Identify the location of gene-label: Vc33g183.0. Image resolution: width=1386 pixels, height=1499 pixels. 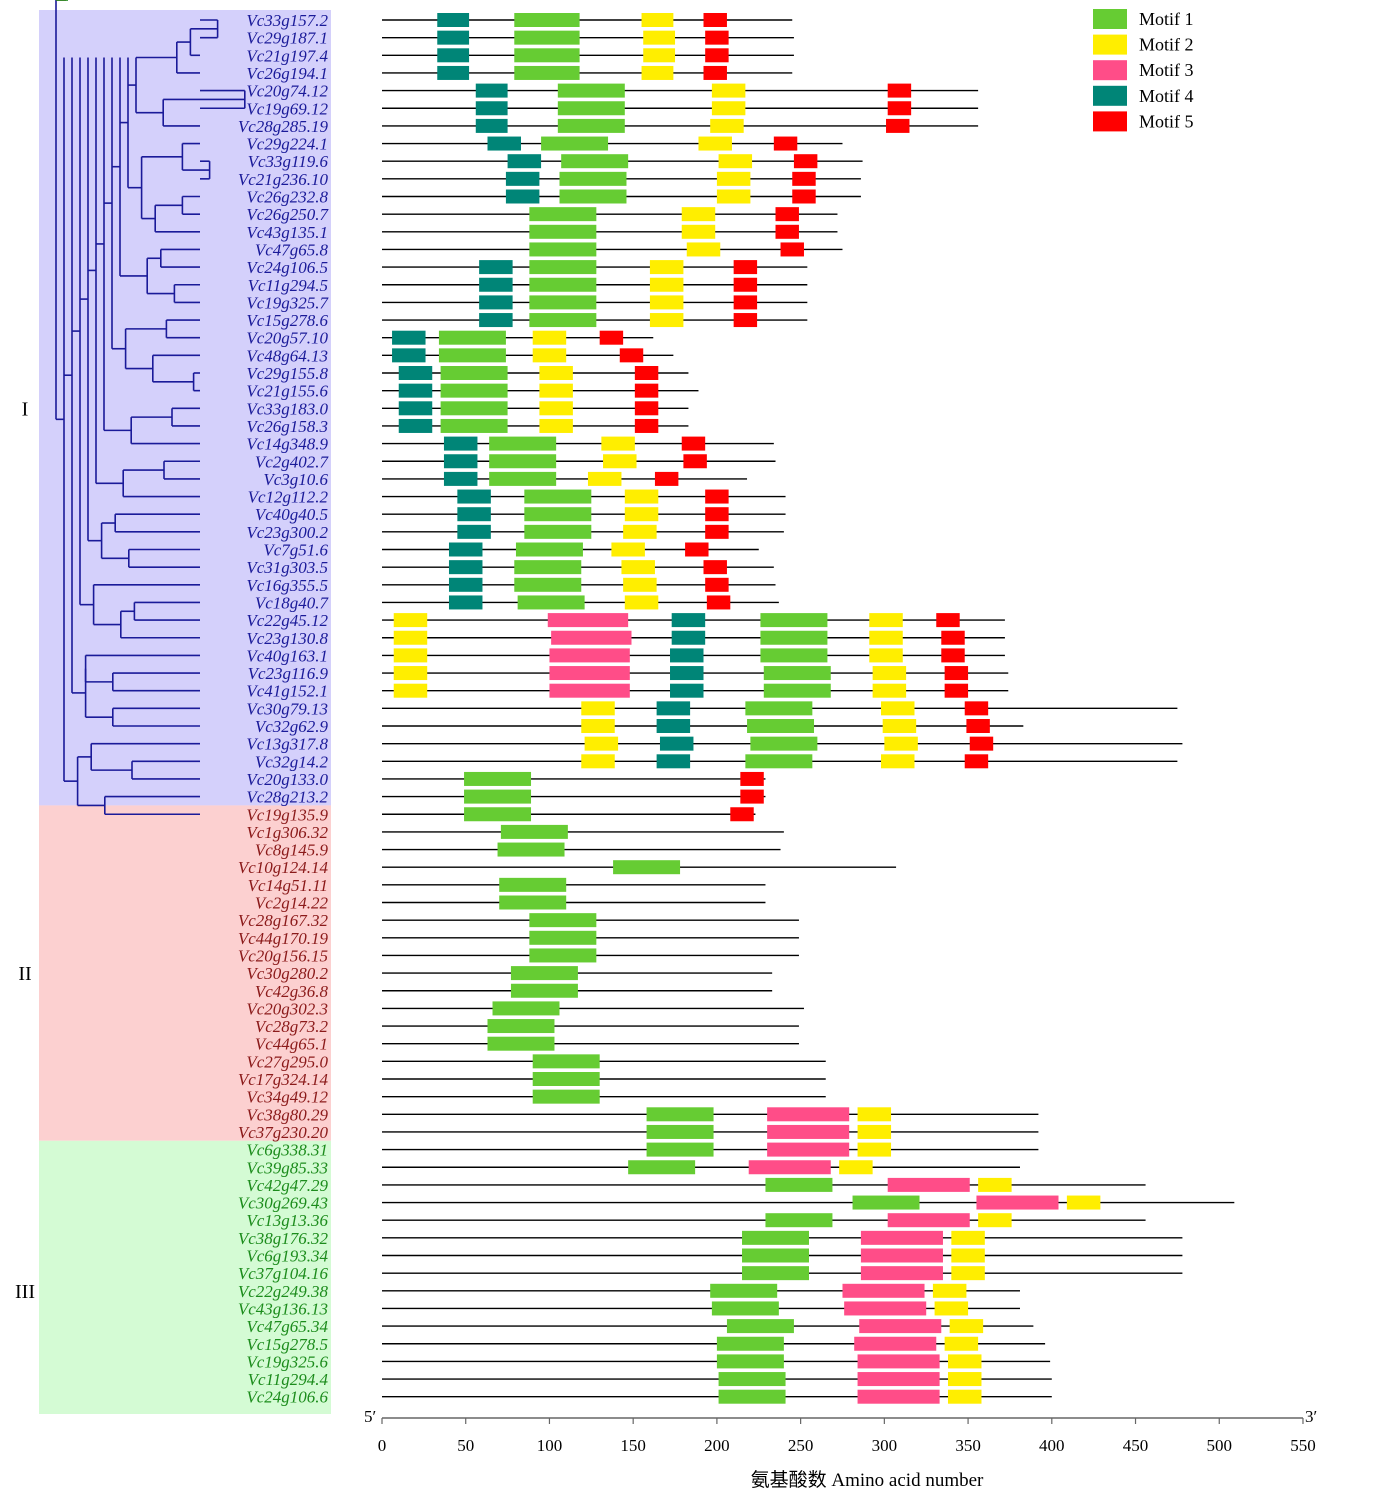
(287, 408).